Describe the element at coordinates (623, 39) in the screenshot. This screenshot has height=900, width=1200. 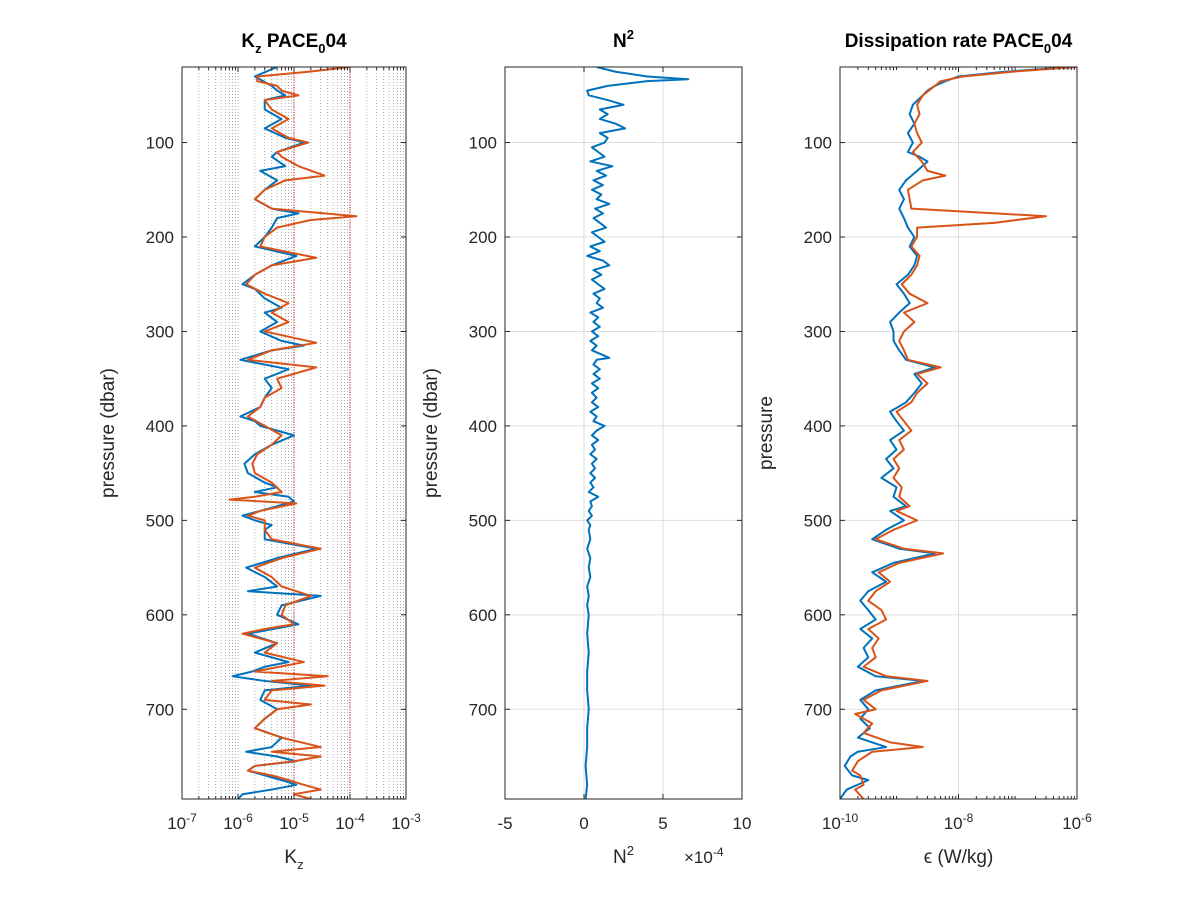
I see `n2-title: N2` at that location.